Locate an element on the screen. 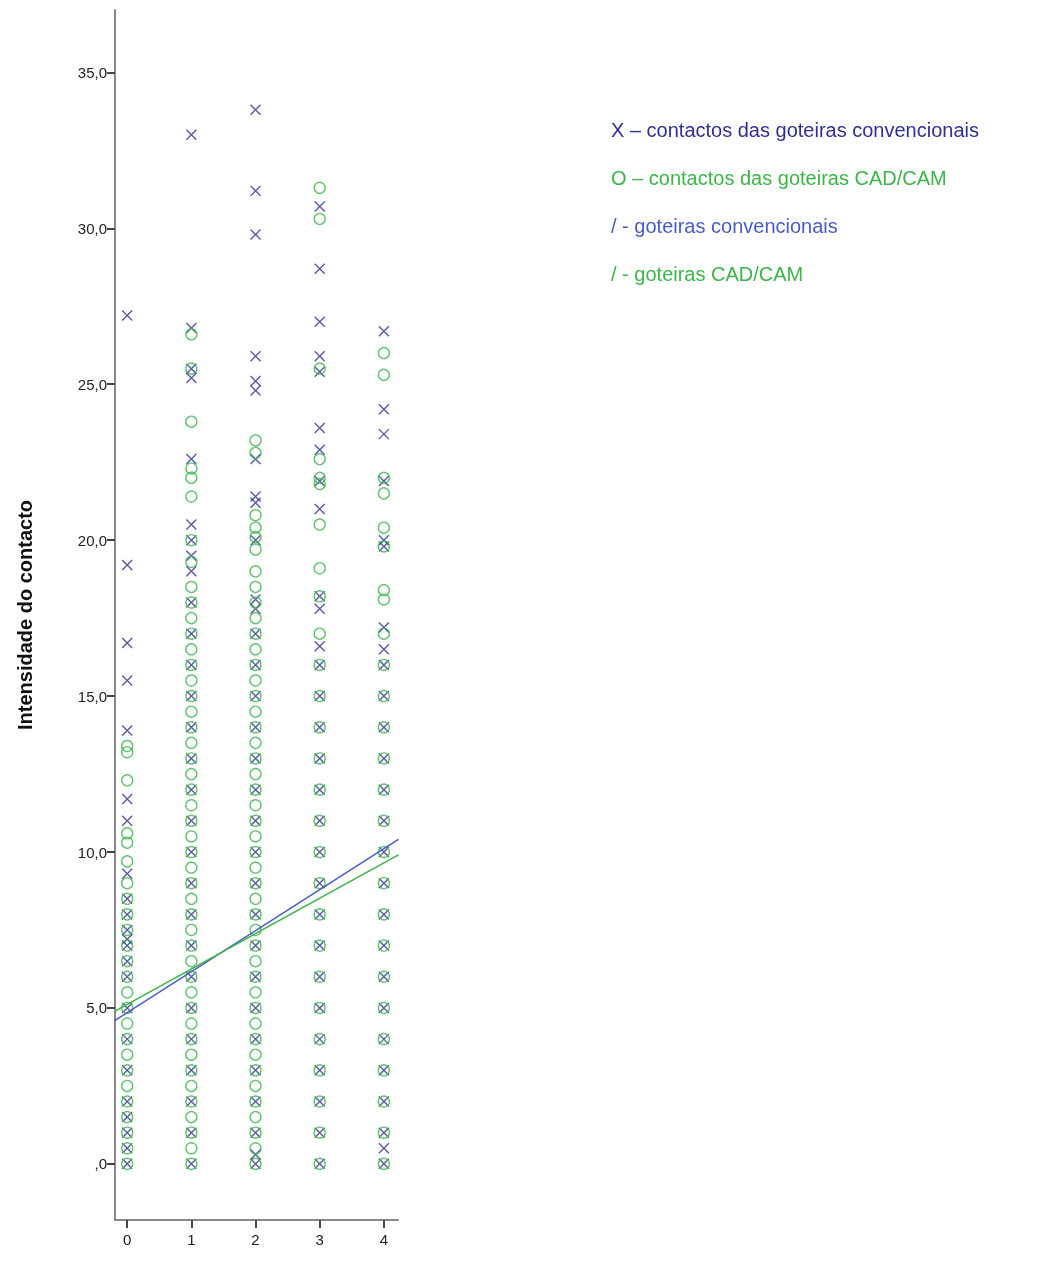 This screenshot has width=1051, height=1262. y-tick-label: 35,0 is located at coordinates (92, 72).